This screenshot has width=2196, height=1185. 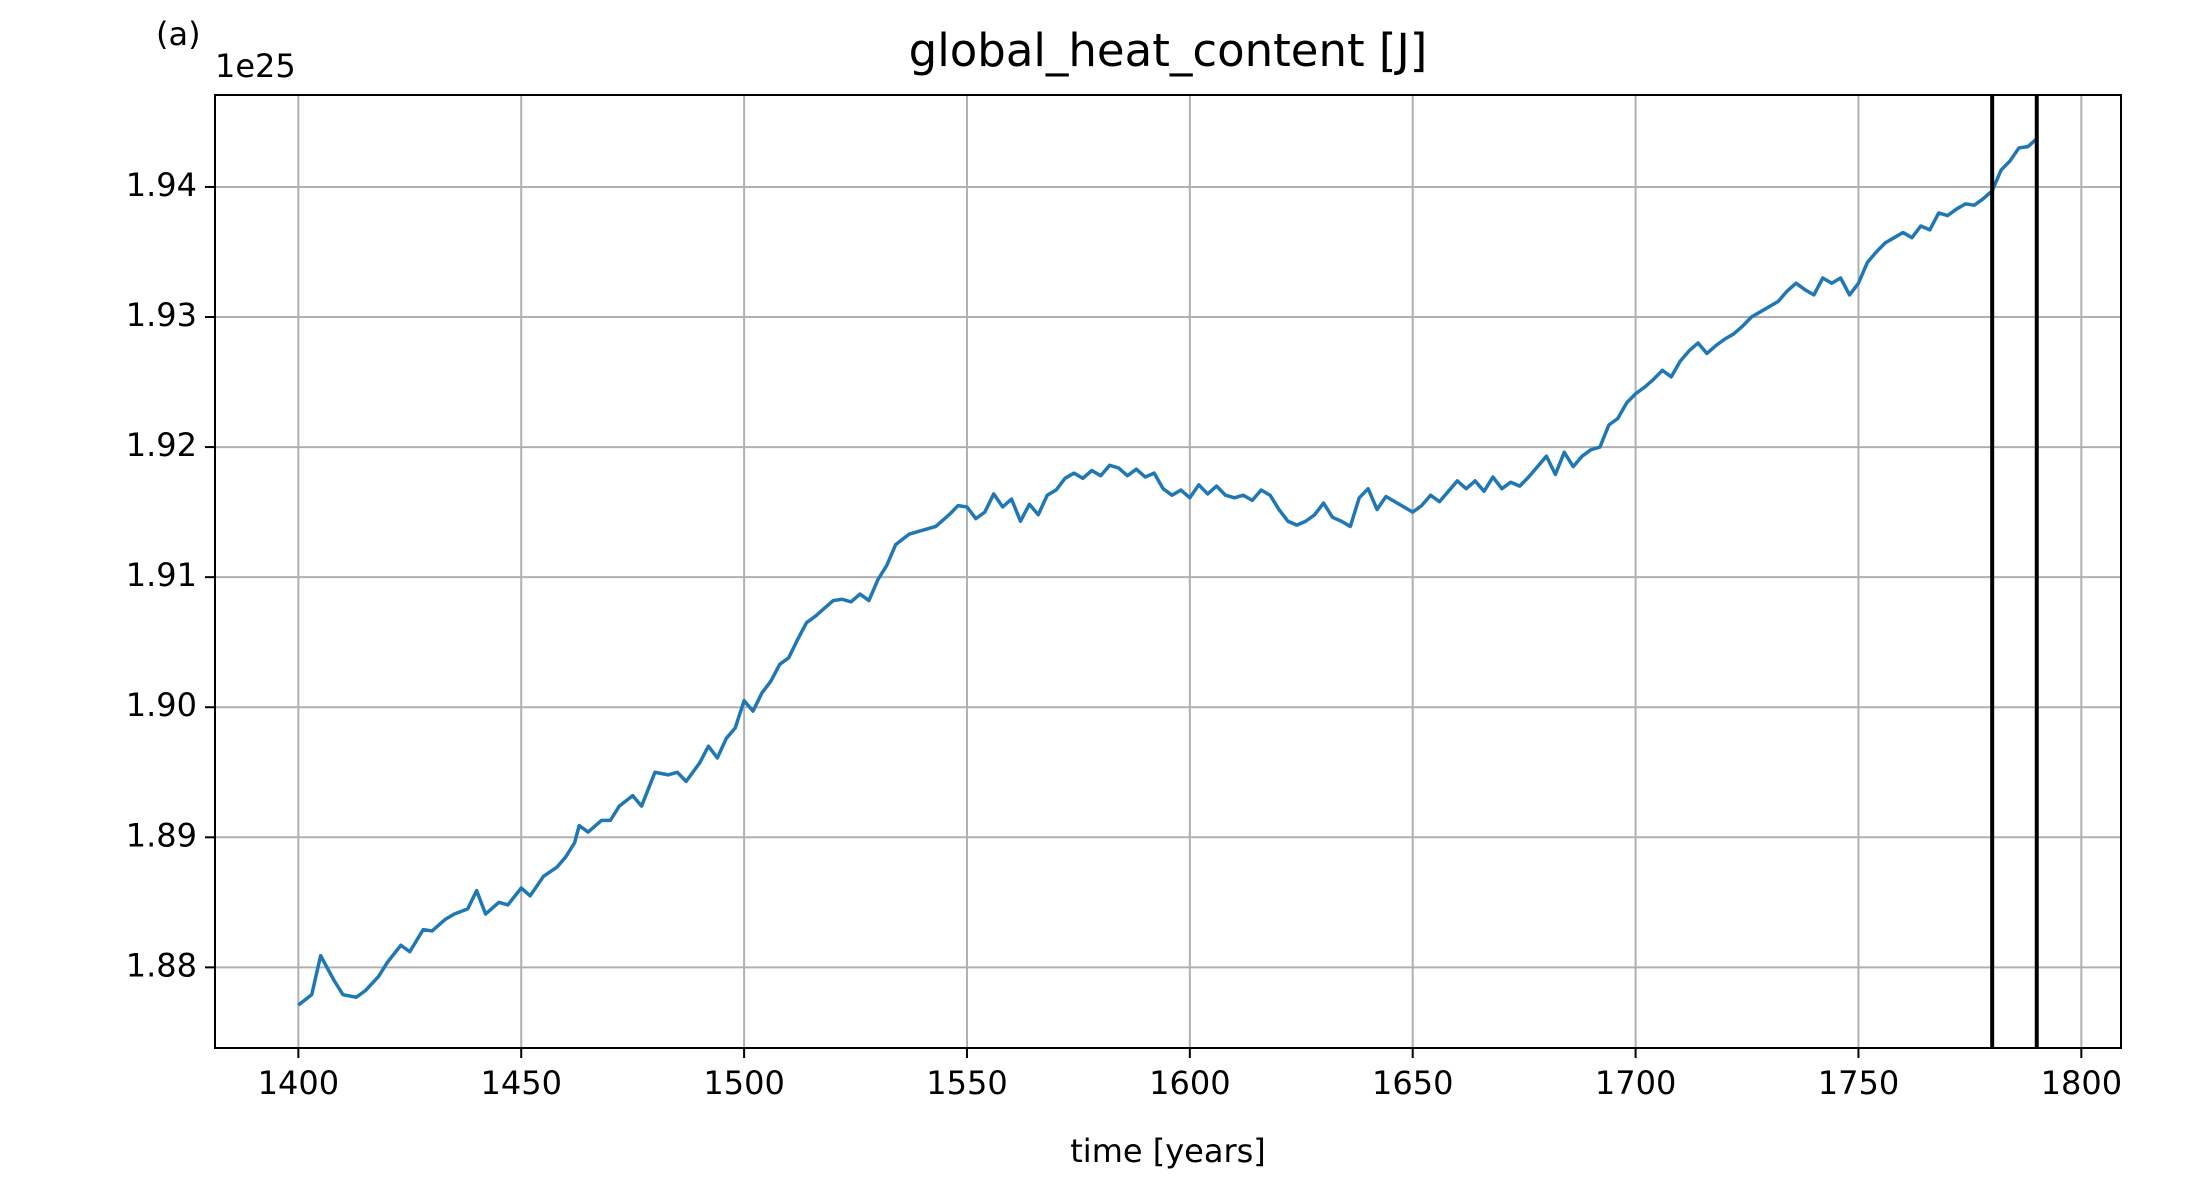 I want to click on y-tick-label: 1.88, so click(x=161, y=965).